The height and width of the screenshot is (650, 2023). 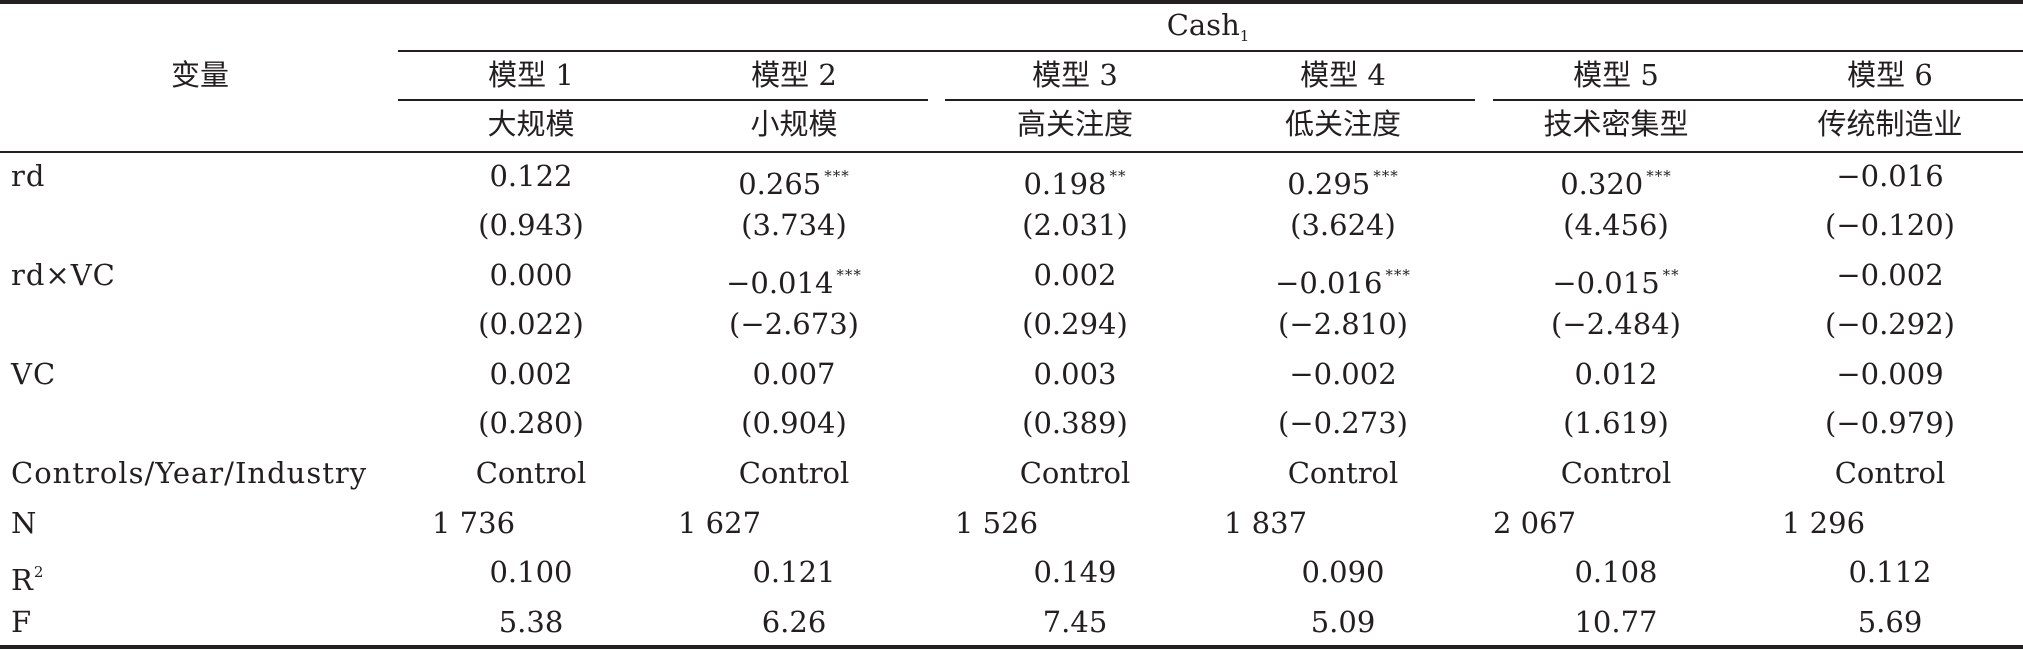 What do you see at coordinates (1889, 176) in the screenshot?
I see `table-cell: −0.016` at bounding box center [1889, 176].